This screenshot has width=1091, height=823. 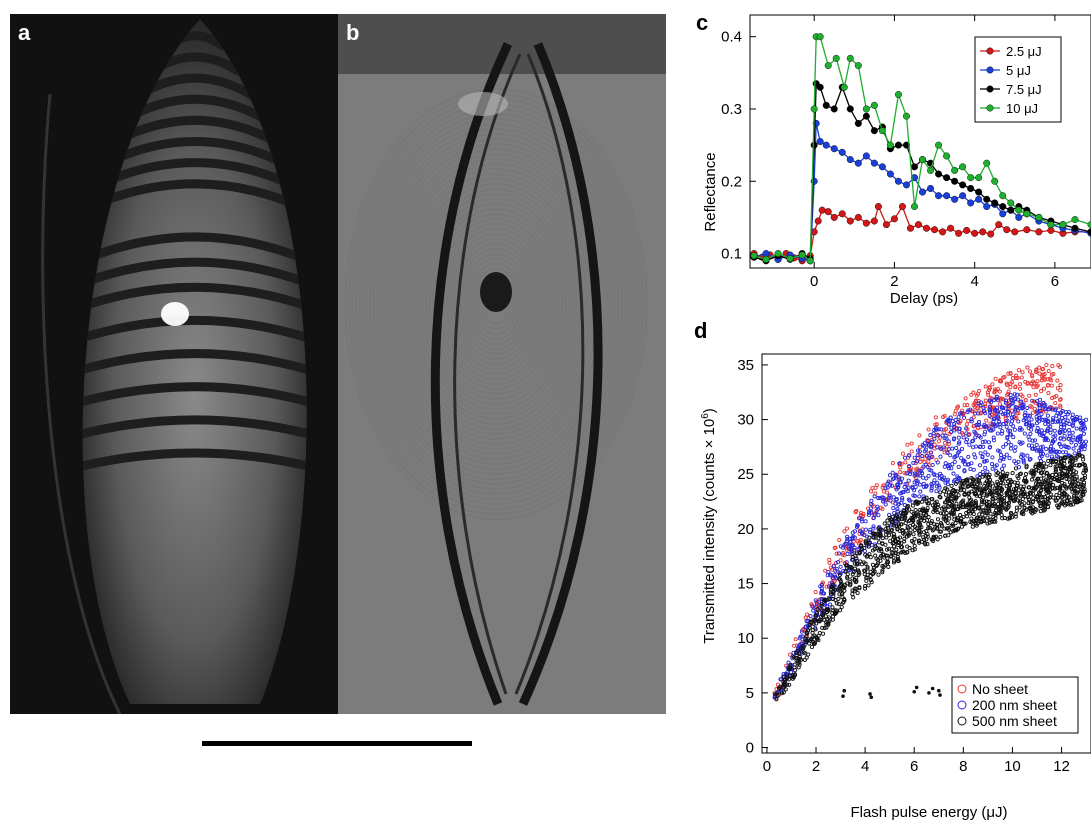 What do you see at coordinates (701, 330) in the screenshot?
I see `panel-label-d: d` at bounding box center [701, 330].